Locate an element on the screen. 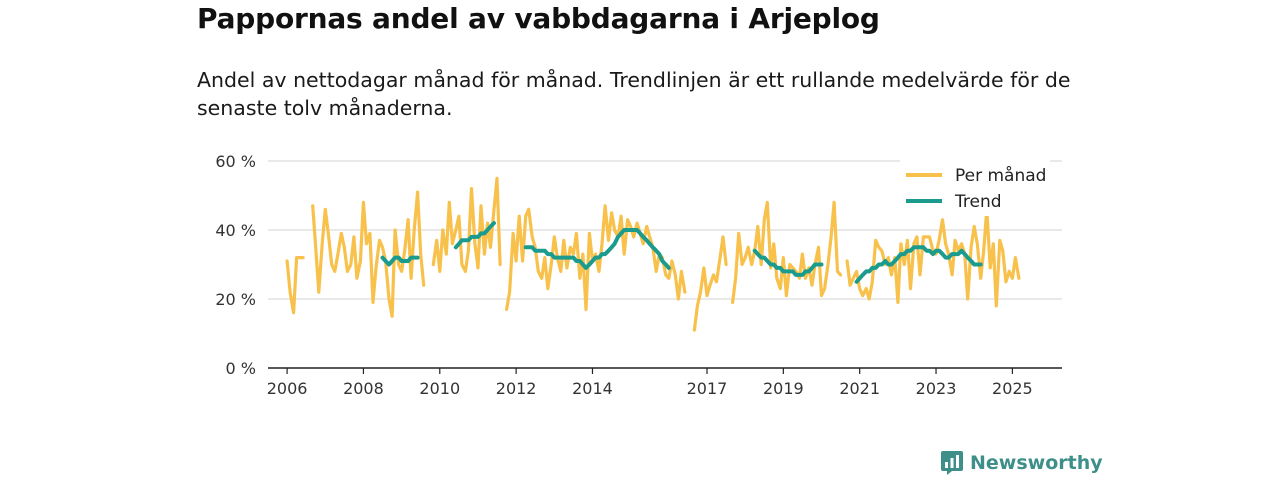 This screenshot has width=1280, height=480. x-axis-ticks: 2006 2008 2010 2012 2014 2017 2019 2021 2023 2025 is located at coordinates (650, 383).